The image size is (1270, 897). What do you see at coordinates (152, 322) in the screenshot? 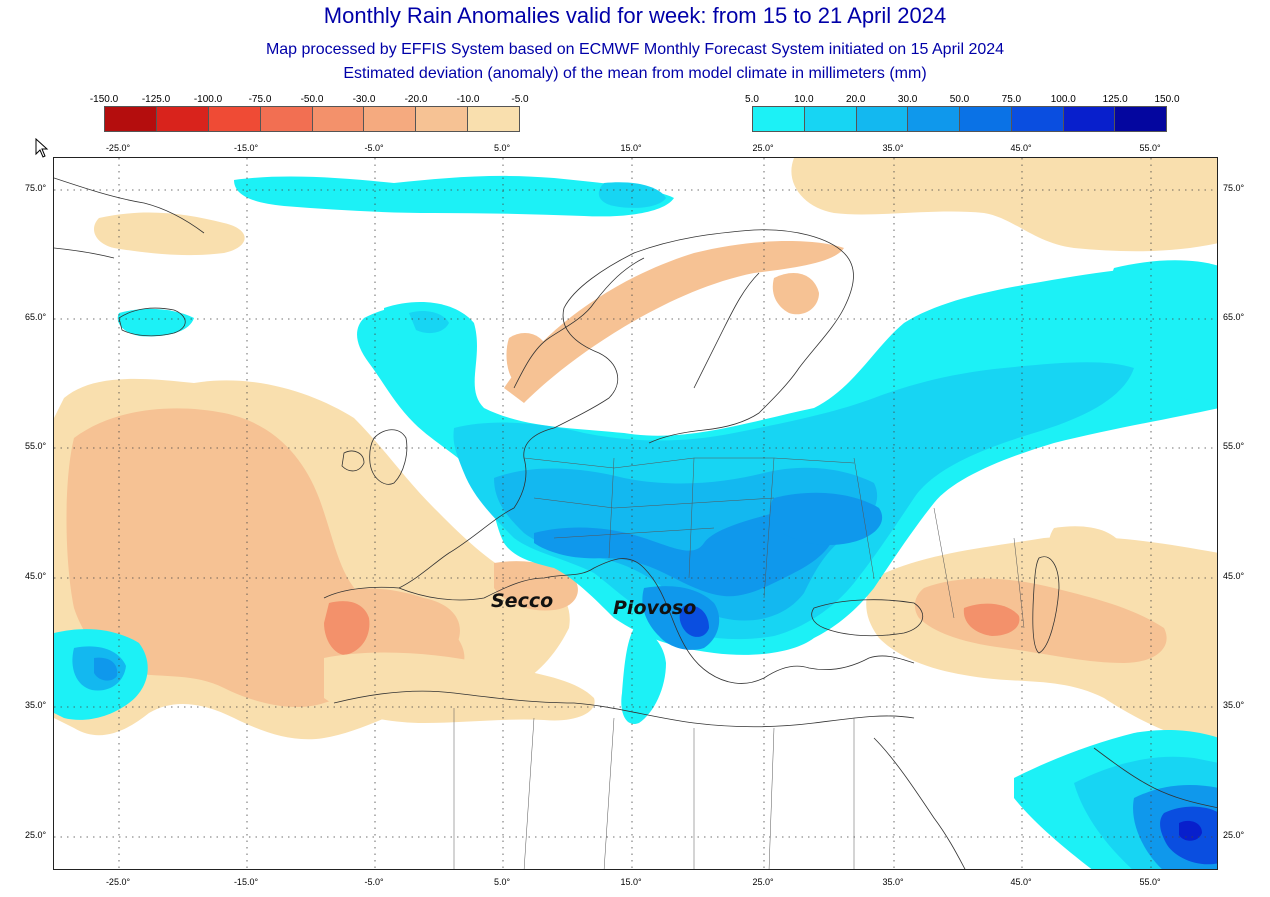
I see `coastline-iceland` at bounding box center [152, 322].